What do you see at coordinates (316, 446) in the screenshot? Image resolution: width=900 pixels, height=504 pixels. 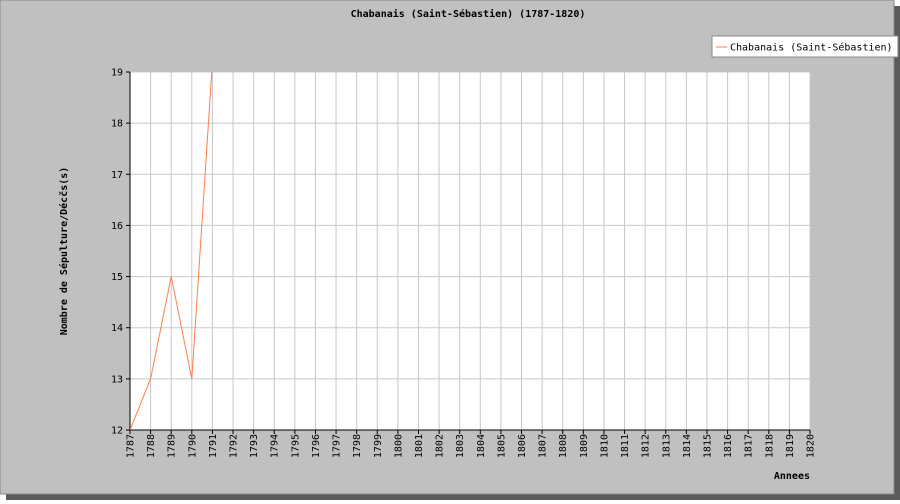 I see `x-tick-label: 1796` at bounding box center [316, 446].